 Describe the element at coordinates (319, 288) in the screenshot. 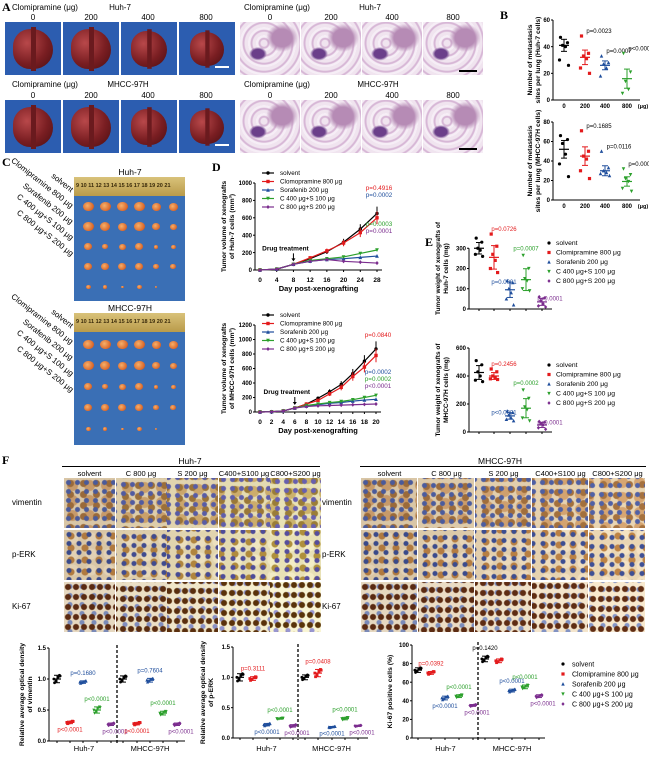

I see `x-axis-label: Day post-xenografting` at that location.